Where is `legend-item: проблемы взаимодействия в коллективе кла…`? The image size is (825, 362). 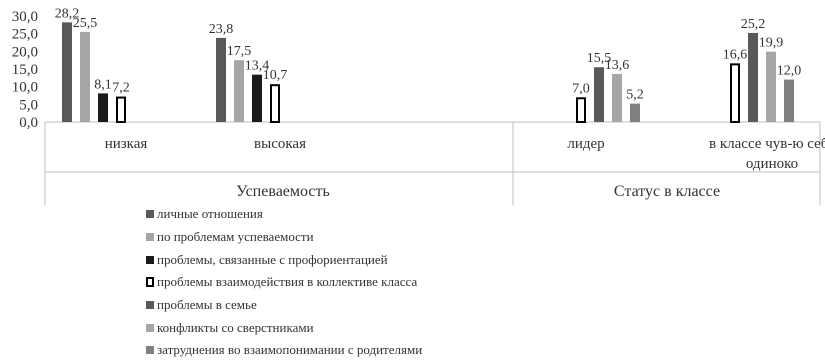 legend-item: проблемы взаимодействия в коллективе кла… is located at coordinates (284, 282).